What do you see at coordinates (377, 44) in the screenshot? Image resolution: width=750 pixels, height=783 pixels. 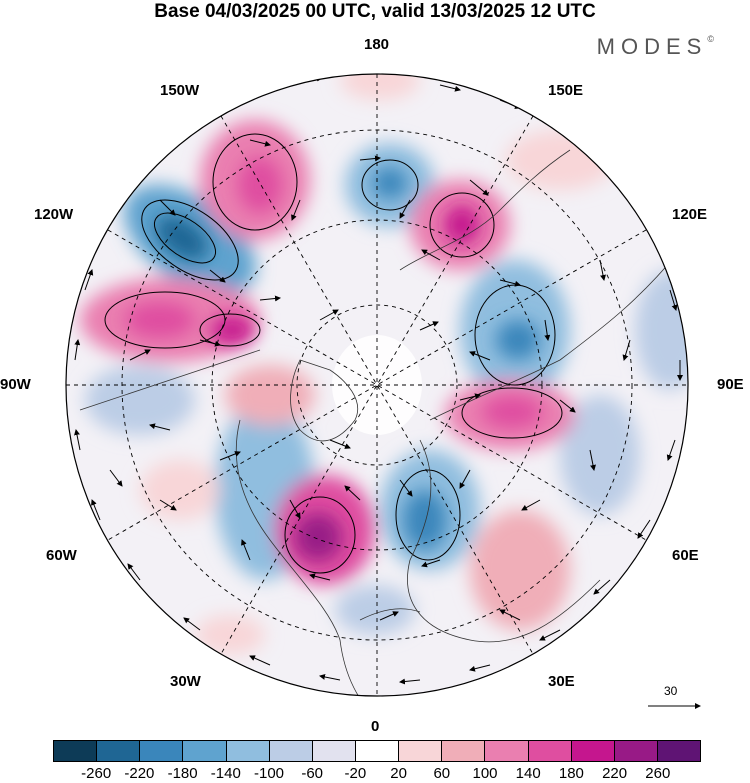 I see `lon-label-180: 180` at bounding box center [377, 44].